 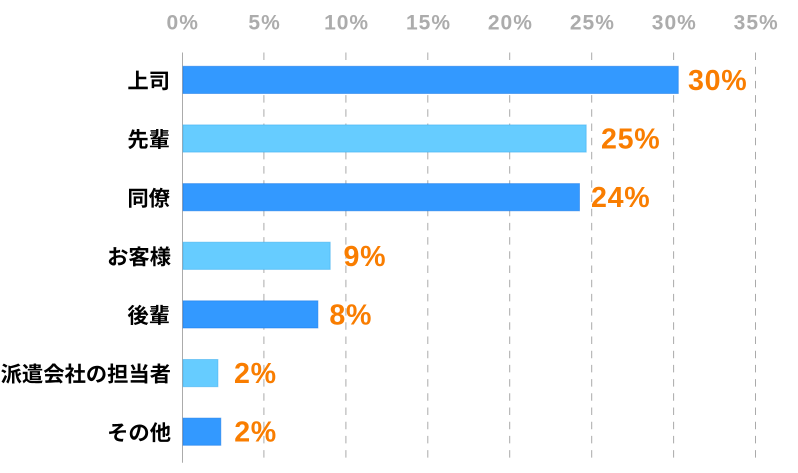 I want to click on svg-text: 24%, so click(x=620, y=198).